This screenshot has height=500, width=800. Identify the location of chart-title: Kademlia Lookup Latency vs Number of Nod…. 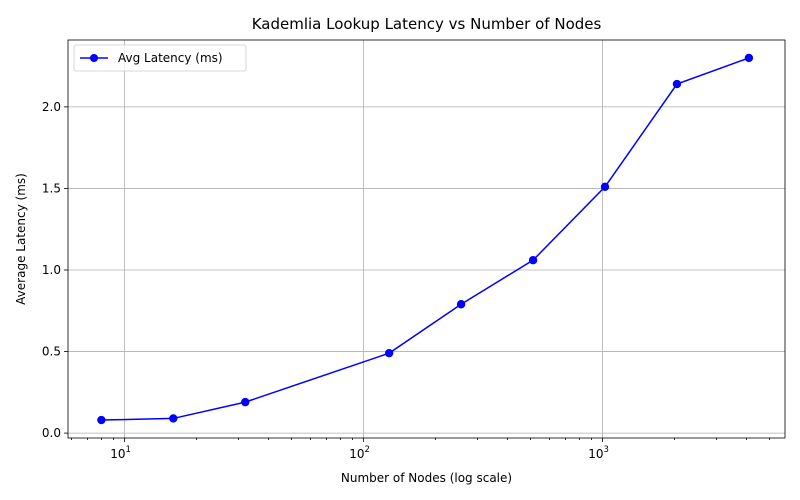
(427, 24).